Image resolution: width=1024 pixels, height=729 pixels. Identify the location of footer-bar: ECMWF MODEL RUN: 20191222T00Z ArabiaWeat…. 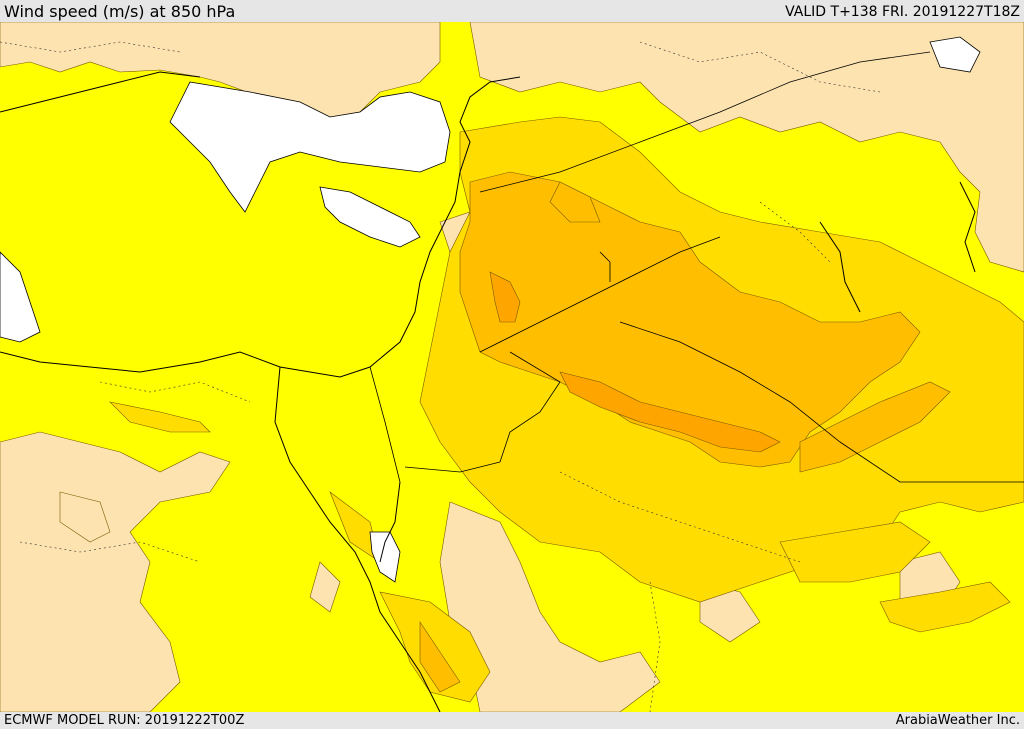
(512, 720).